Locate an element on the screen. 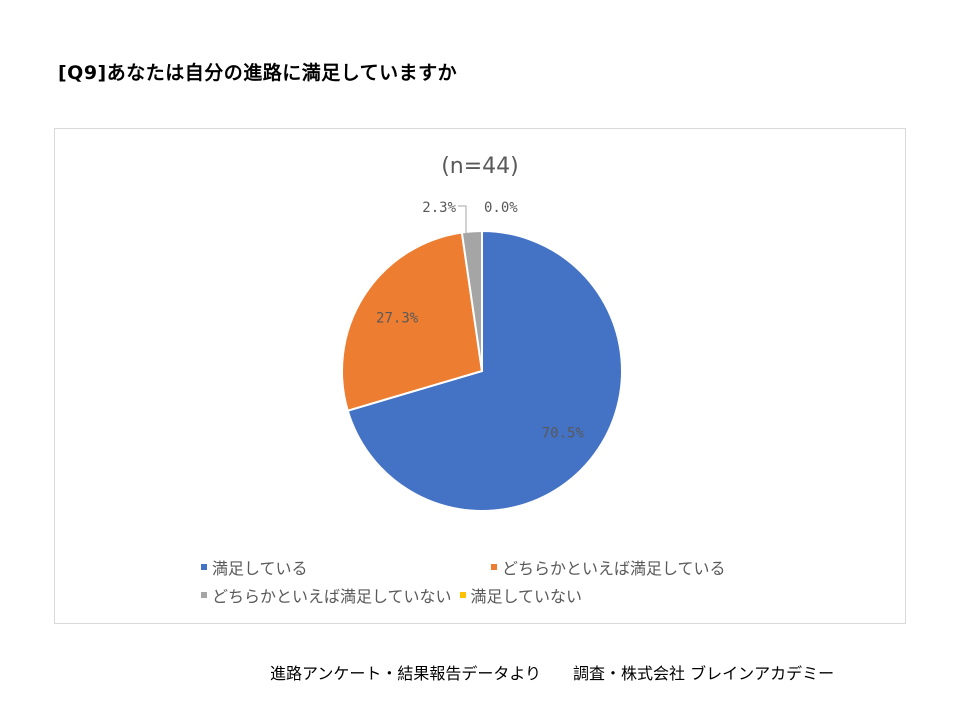 This screenshot has height=720, width=960. question-title: [Q9]あなたは自分の進路に満足していますか is located at coordinates (258, 73).